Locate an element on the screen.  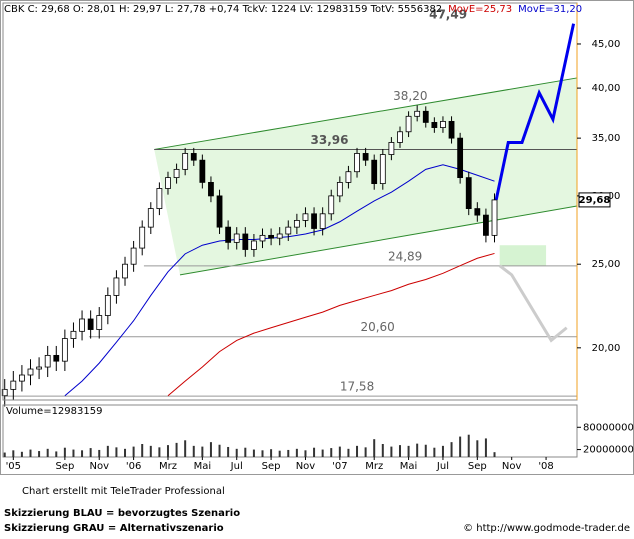
level-label: 38,20 is located at coordinates (410, 96).